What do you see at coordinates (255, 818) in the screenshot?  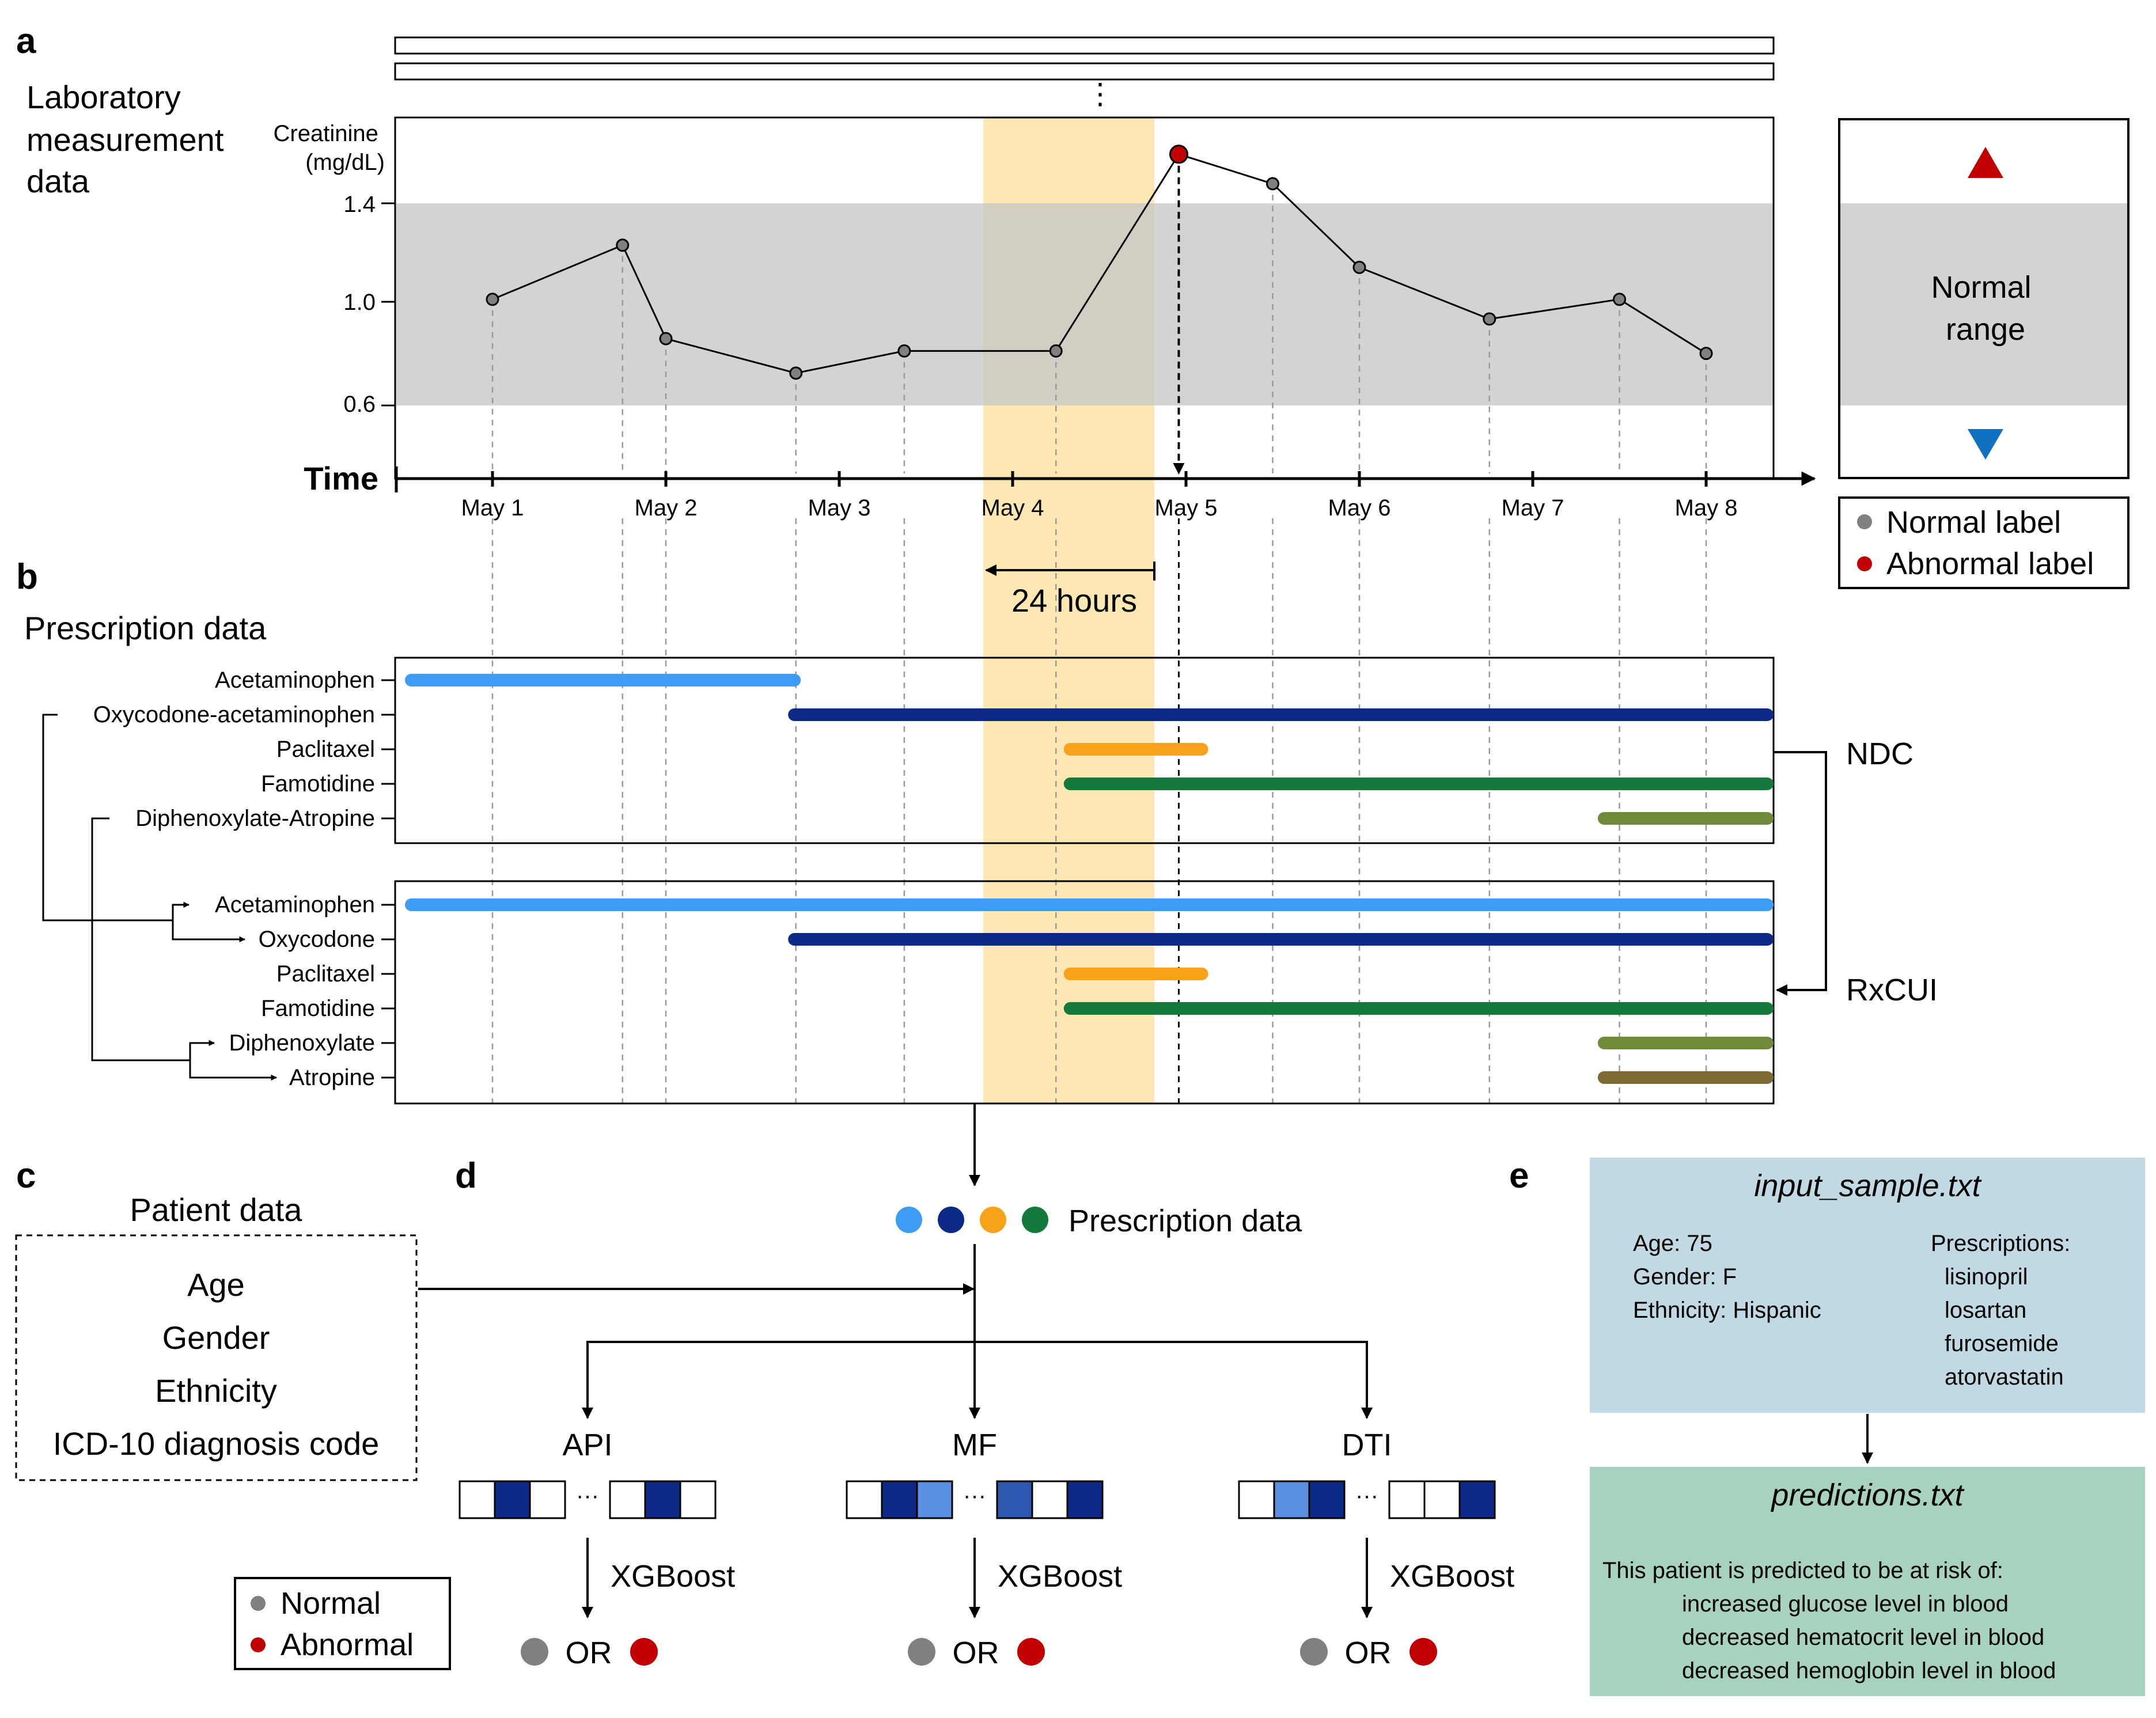 I see `ndc-drug-label: Diphenoxylate-Atropine` at bounding box center [255, 818].